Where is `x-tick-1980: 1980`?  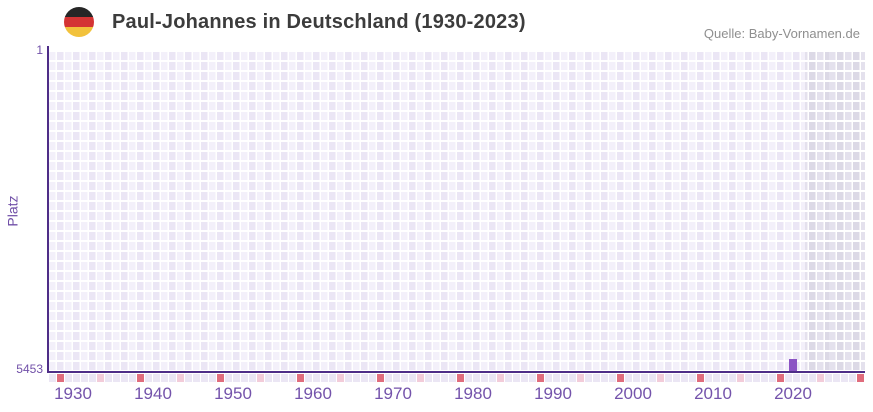
x-tick-1980: 1980 is located at coordinates (473, 393).